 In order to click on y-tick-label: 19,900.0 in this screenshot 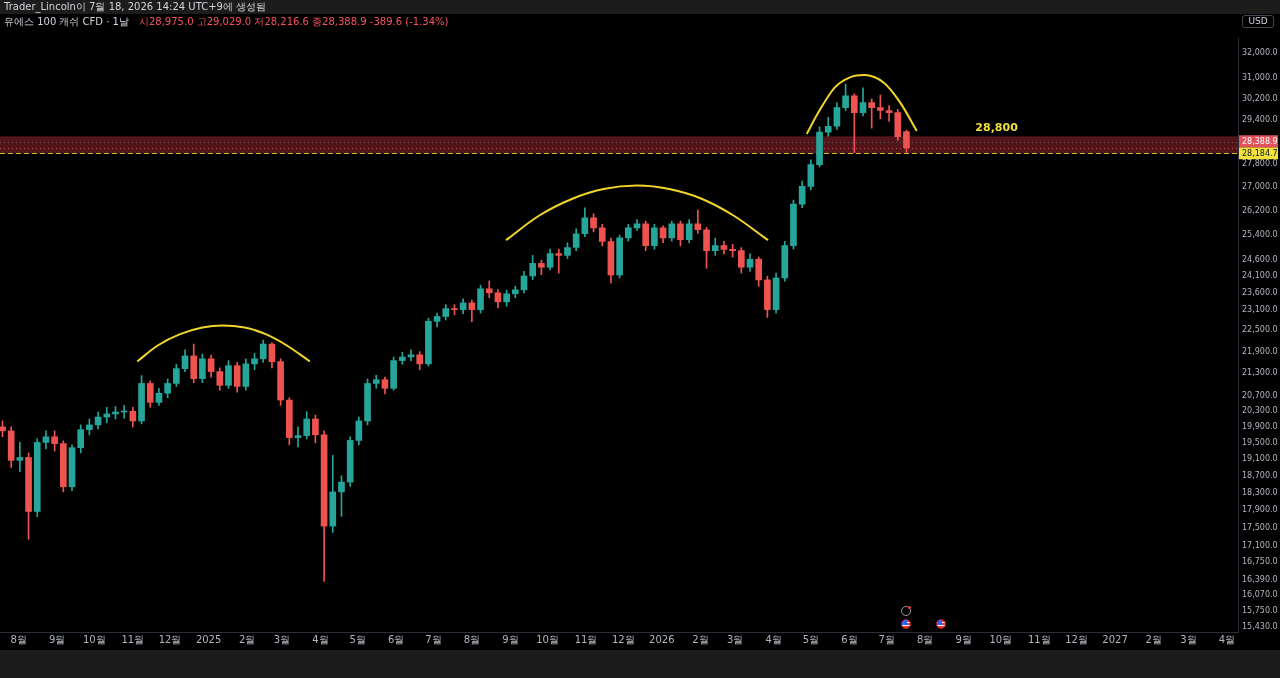, I will do `click(1260, 426)`.